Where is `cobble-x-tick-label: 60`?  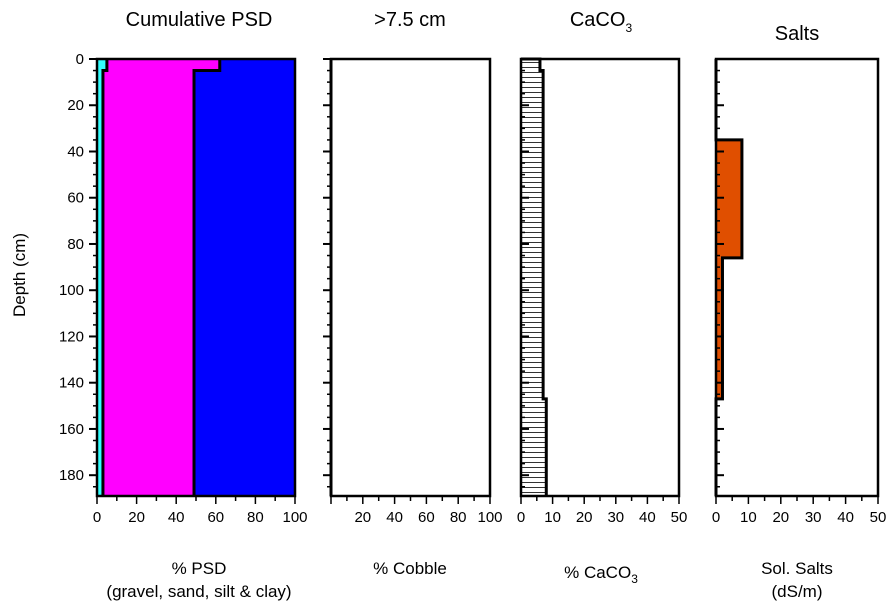
cobble-x-tick-label: 60 is located at coordinates (426, 517).